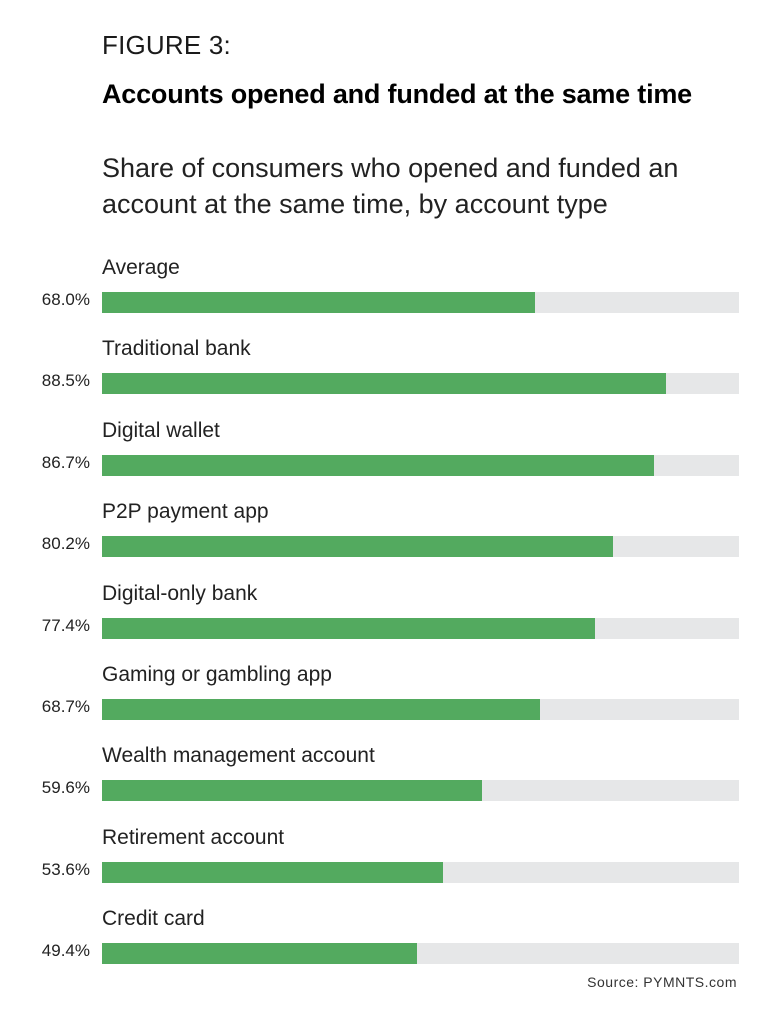 The width and height of the screenshot is (768, 1020). Describe the element at coordinates (662, 982) in the screenshot. I see `source-note: Source: PYMNTS.com` at that location.